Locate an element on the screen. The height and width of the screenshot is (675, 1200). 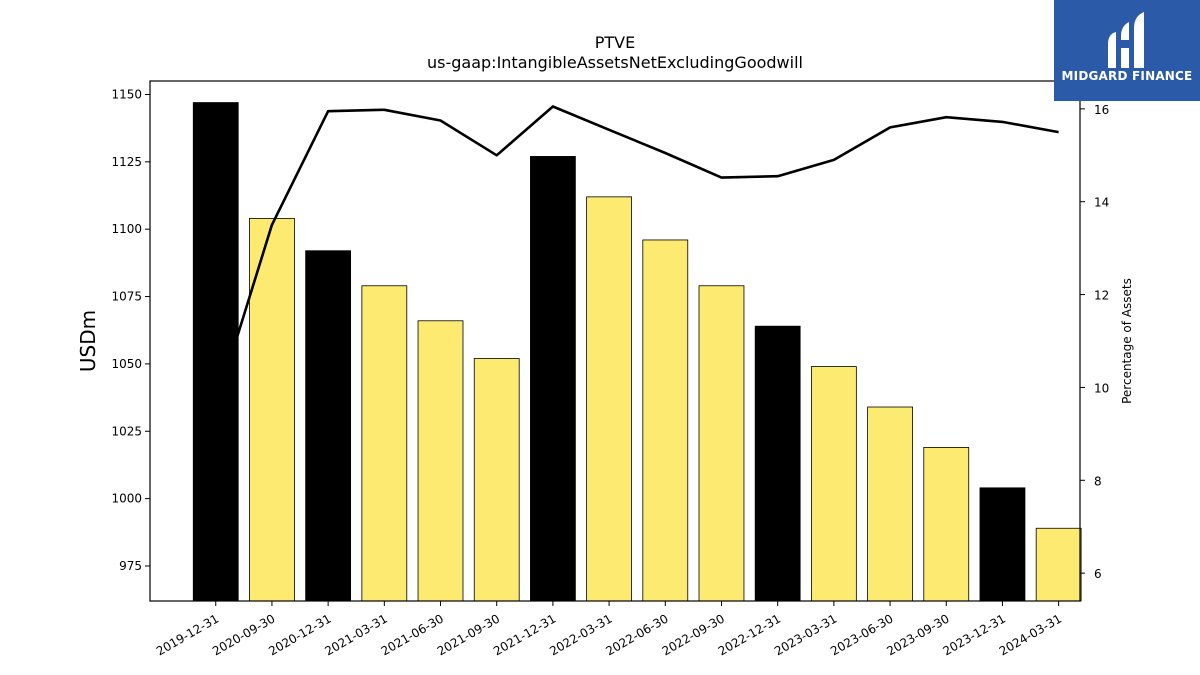
left-axis: 975 1000 1025 1050 1075 1100 1125 1150 is located at coordinates (130, 330).